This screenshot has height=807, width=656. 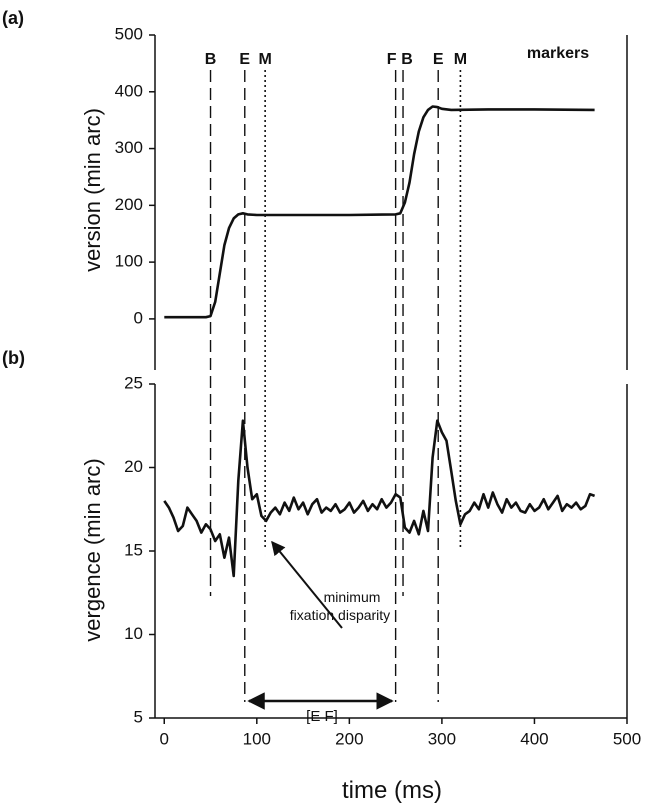 What do you see at coordinates (13, 18) in the screenshot?
I see `panel-label: (a)` at bounding box center [13, 18].